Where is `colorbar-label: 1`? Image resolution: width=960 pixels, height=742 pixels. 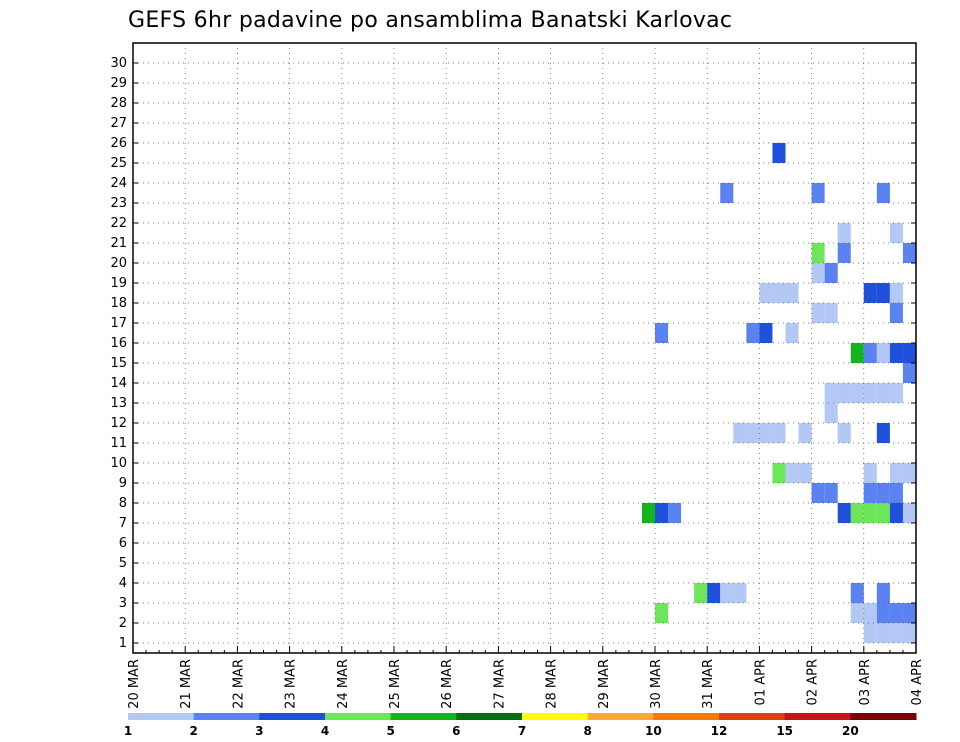
colorbar-label: 1 is located at coordinates (128, 731).